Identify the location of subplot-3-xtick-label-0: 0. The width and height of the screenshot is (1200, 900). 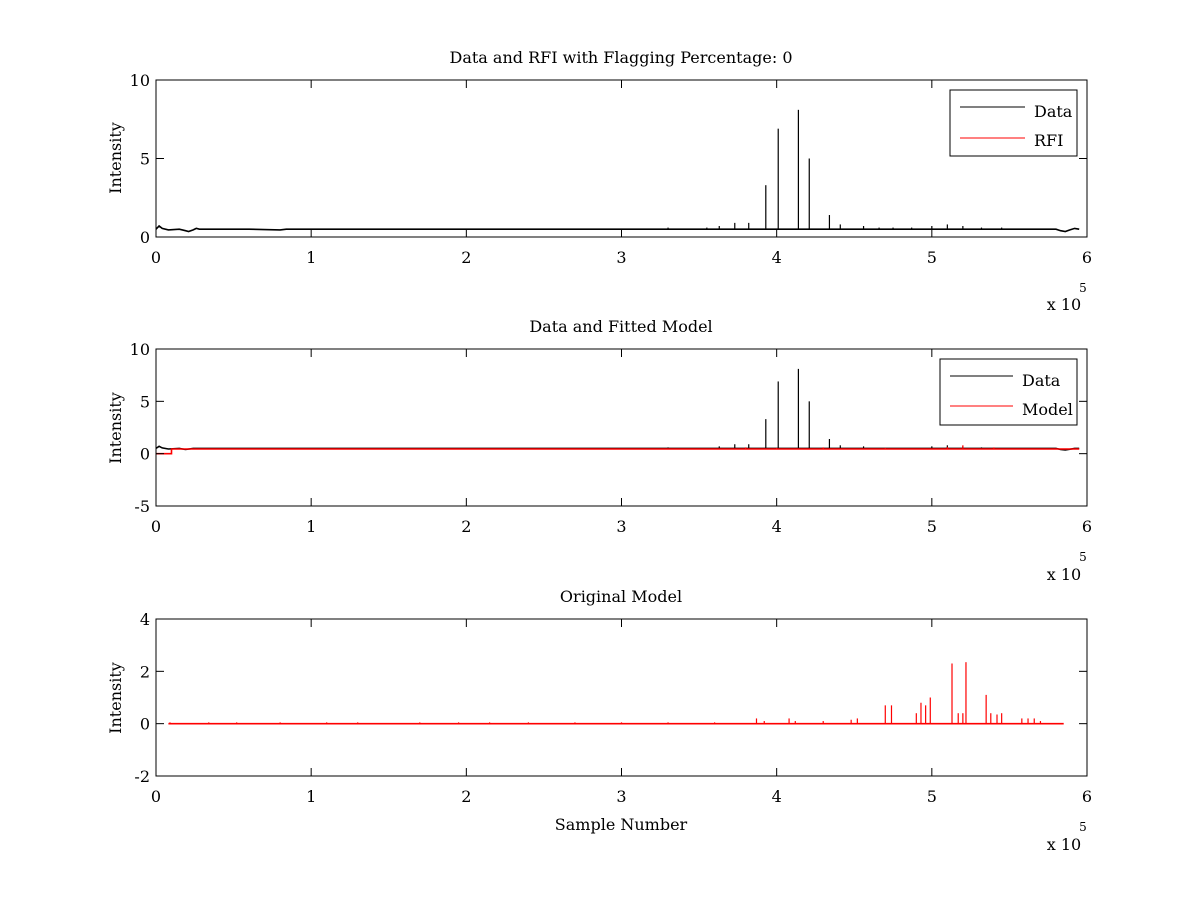
(156, 796).